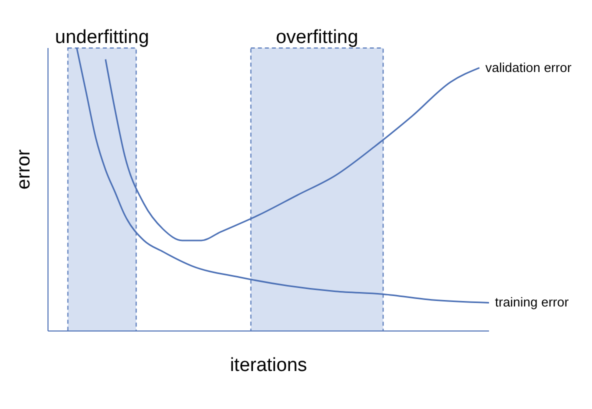 Image resolution: width=592 pixels, height=409 pixels. I want to click on series-label: validation error, so click(528, 67).